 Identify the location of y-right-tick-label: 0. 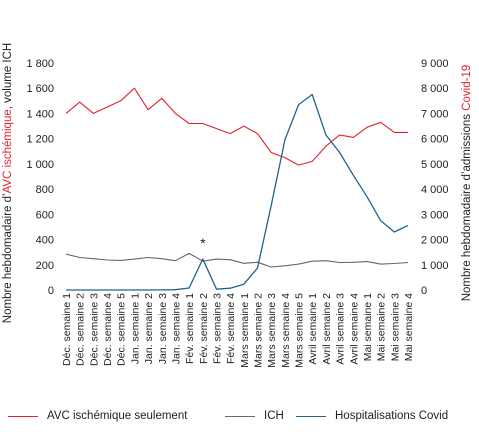
(424, 291).